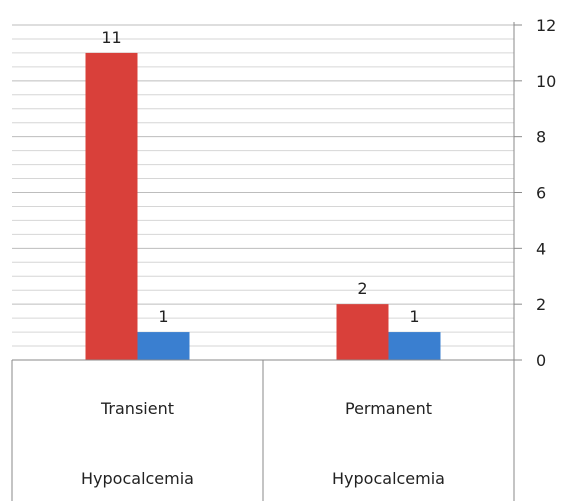 The width and height of the screenshot is (574, 501). Describe the element at coordinates (362, 288) in the screenshot. I see `data-label: 2` at that location.